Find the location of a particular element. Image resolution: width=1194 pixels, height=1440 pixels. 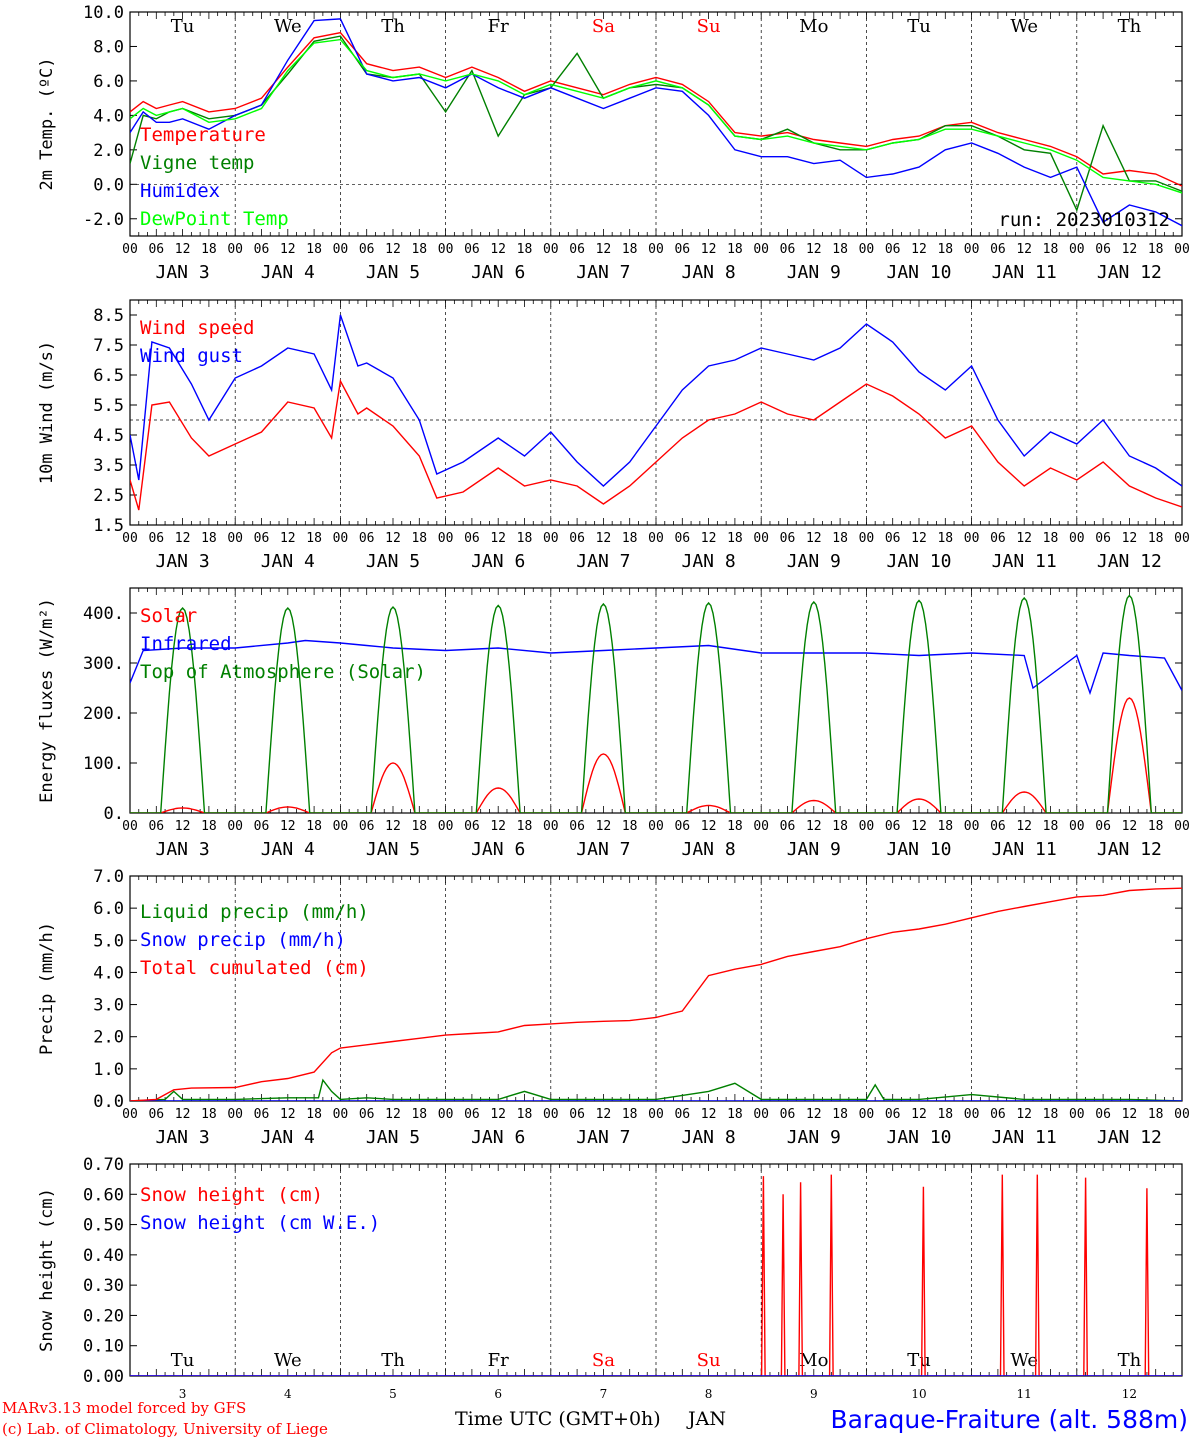

y-tick-label: 400. is located at coordinates (103, 614).